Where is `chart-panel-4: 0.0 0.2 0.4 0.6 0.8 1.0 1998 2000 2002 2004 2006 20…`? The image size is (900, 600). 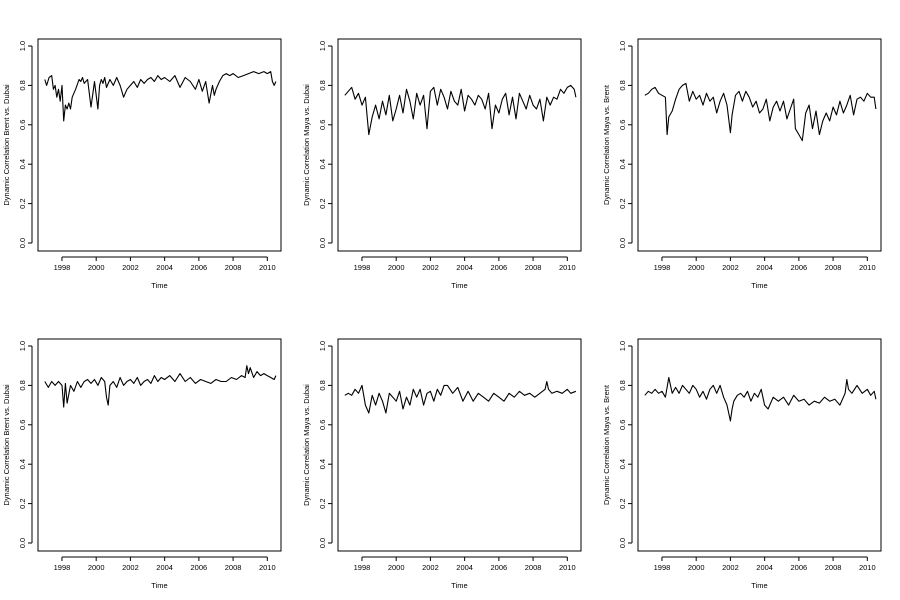
chart-panel-4: 0.0 0.2 0.4 0.6 0.8 1.0 1998 2000 2002 2004 2006 20… is located at coordinates (142, 464).